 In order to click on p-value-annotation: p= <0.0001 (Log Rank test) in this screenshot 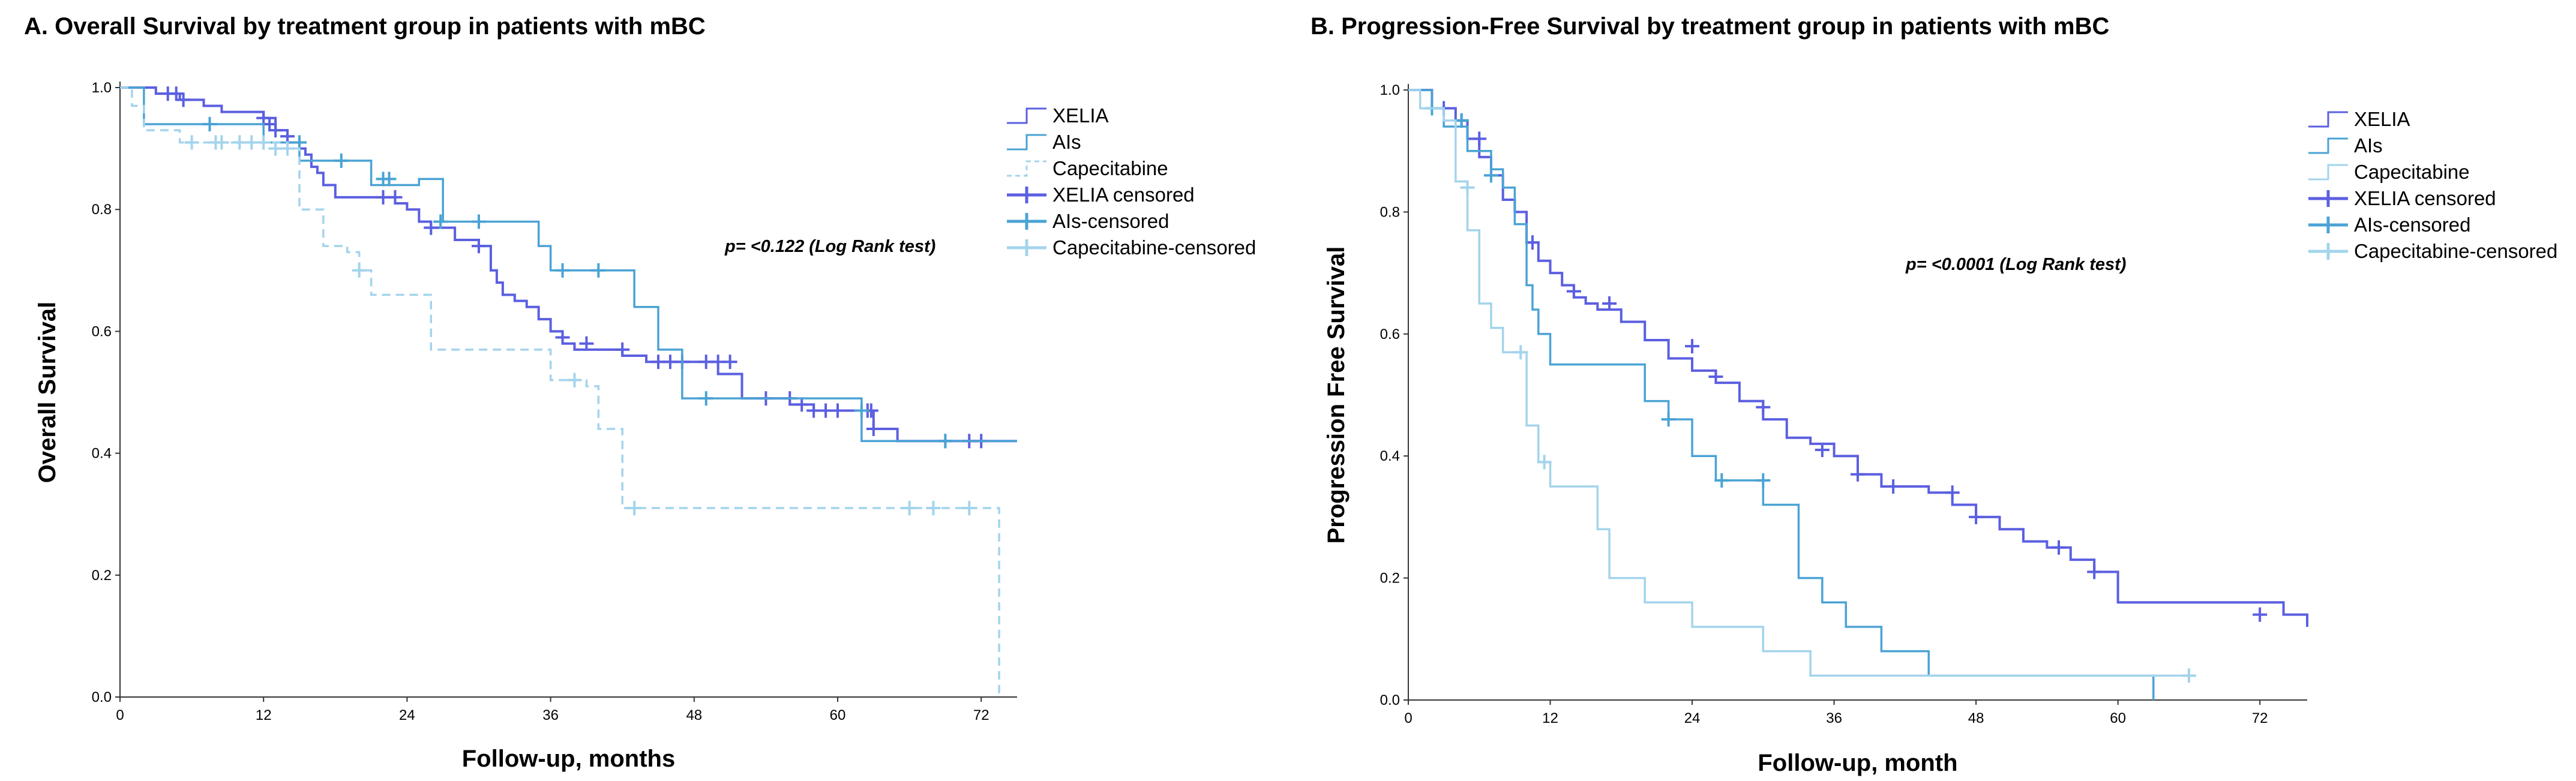, I will do `click(2015, 264)`.